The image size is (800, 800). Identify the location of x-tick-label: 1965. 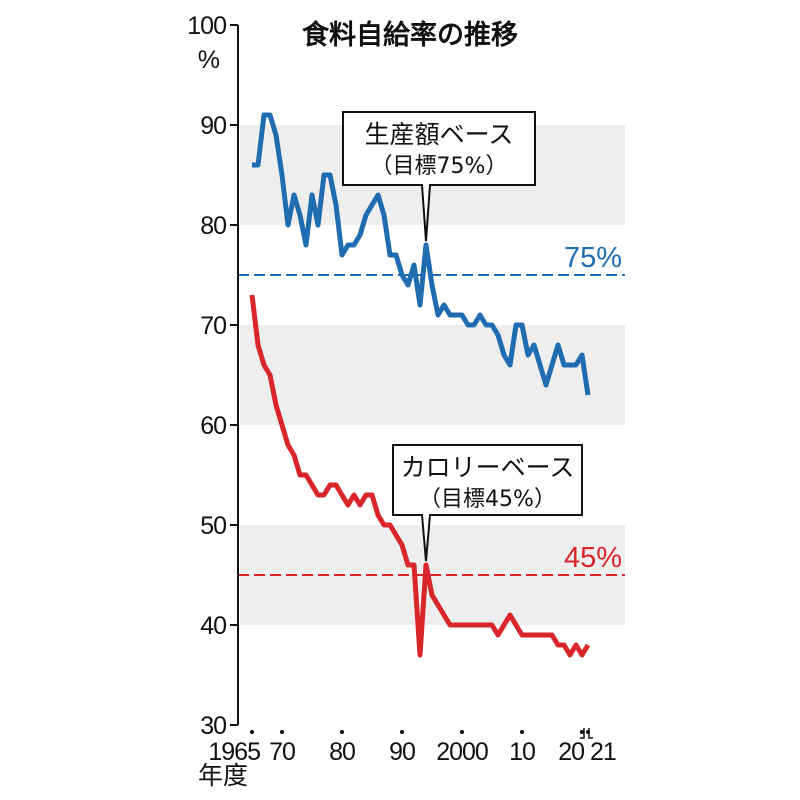
(234, 752).